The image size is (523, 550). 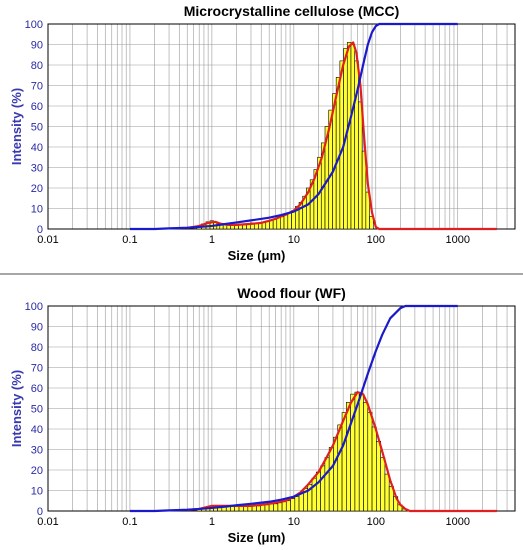 What do you see at coordinates (291, 293) in the screenshot?
I see `chart-title: Wood flour (WF)` at bounding box center [291, 293].